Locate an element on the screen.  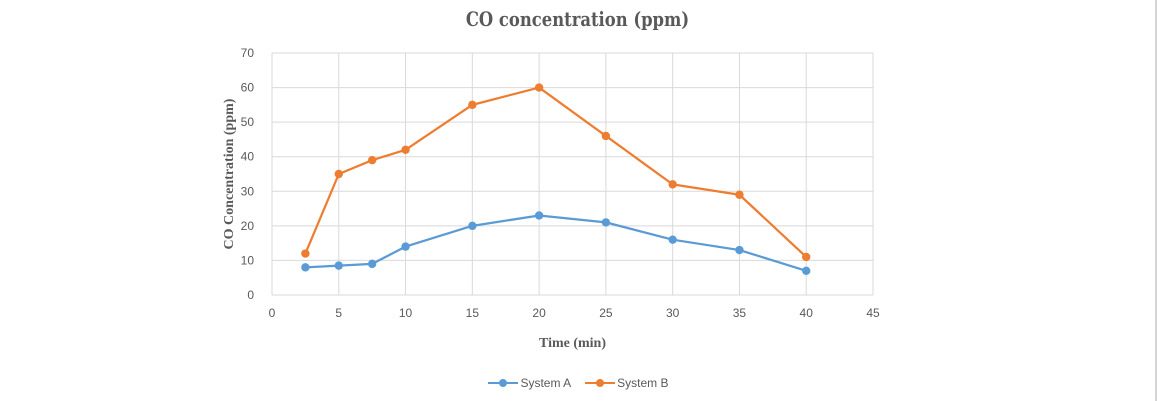
y-tick-label: 50 is located at coordinates (248, 122).